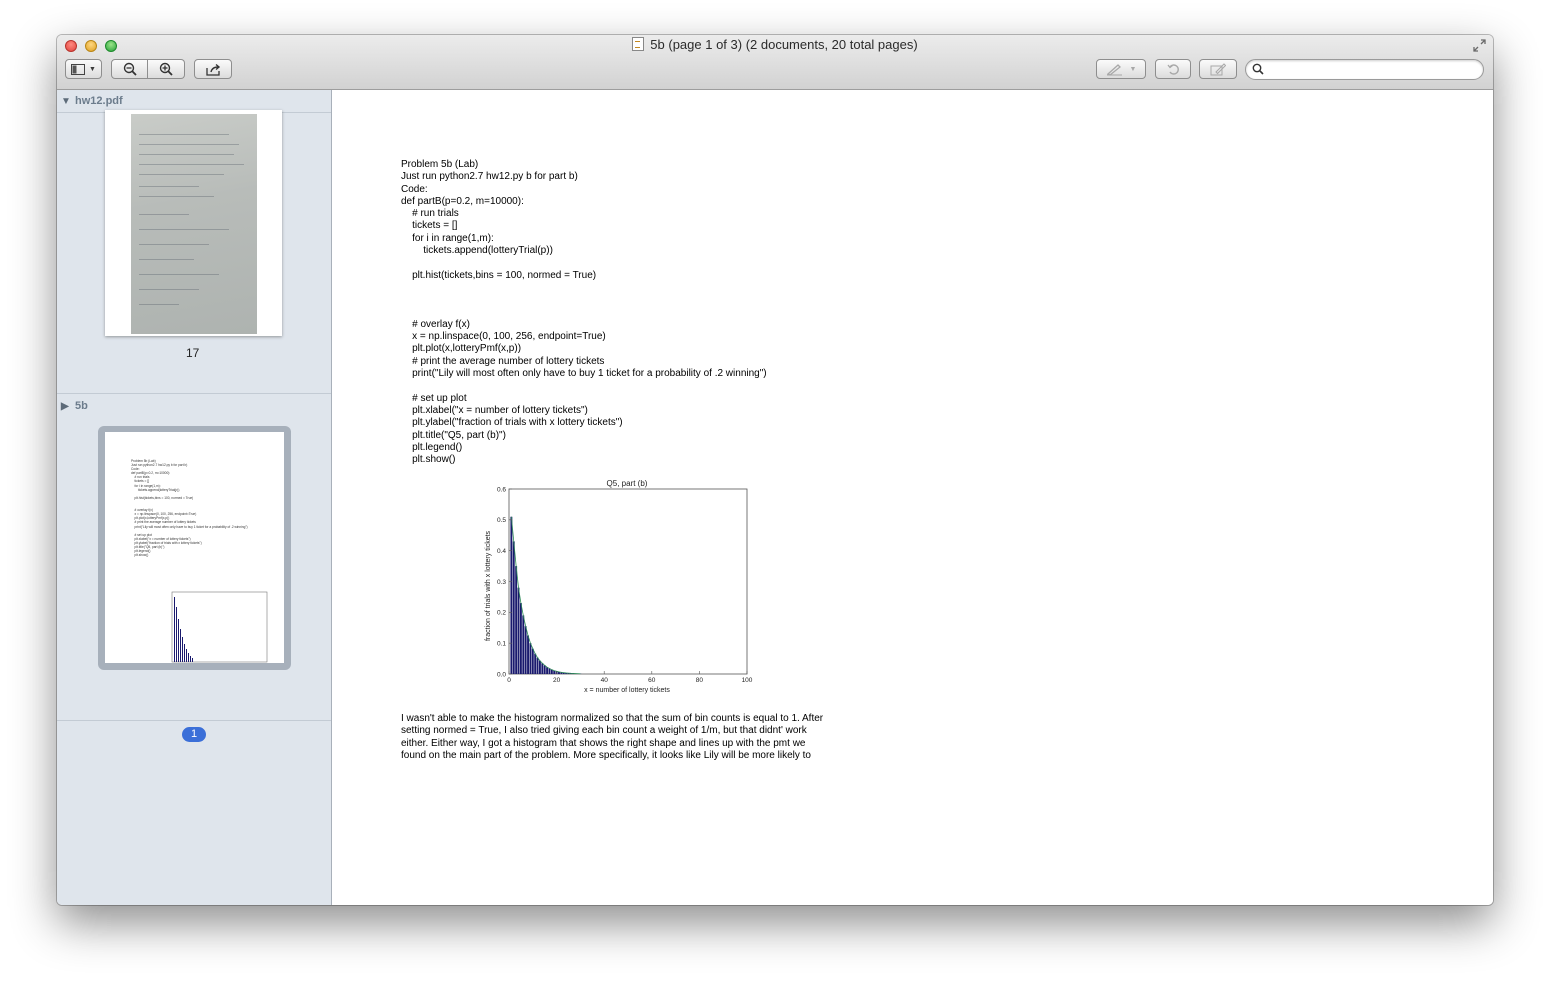  What do you see at coordinates (453, 435) in the screenshot?
I see `code-line: plt.title("Q5, part (b)")` at bounding box center [453, 435].